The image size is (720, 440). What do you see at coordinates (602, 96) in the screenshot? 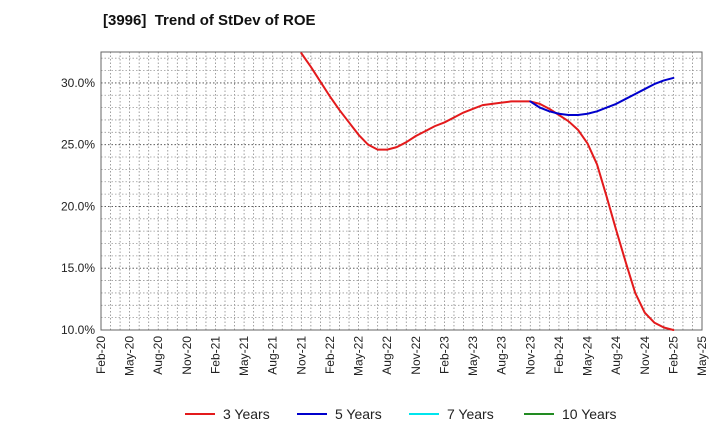
I see `series-line` at bounding box center [602, 96].